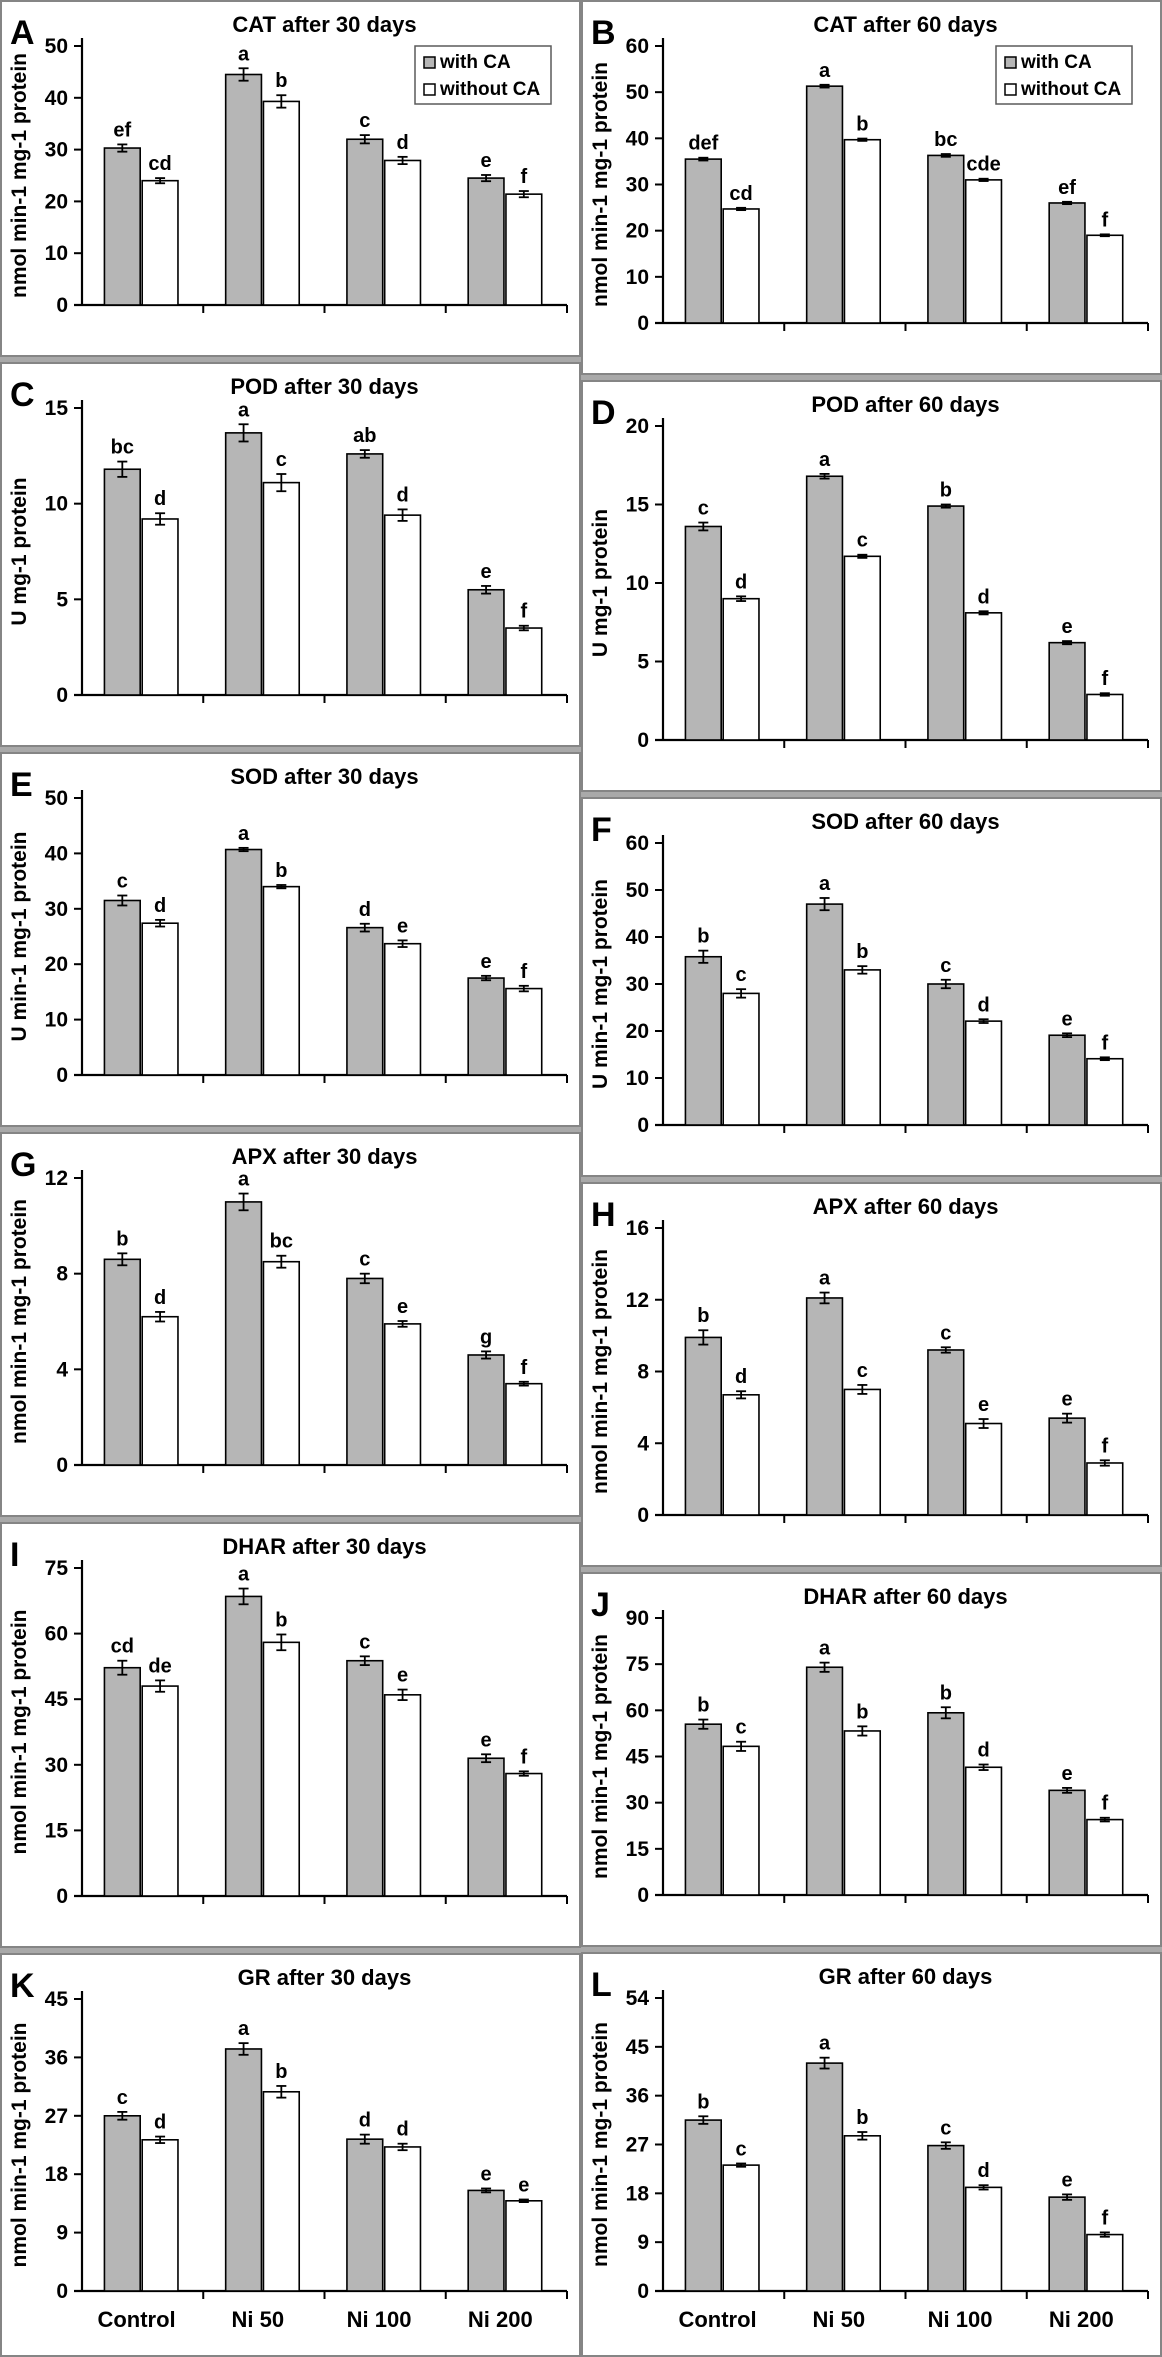 This screenshot has height=2357, width=1162. What do you see at coordinates (638, 1849) in the screenshot?
I see `y-tick-label: 15` at bounding box center [638, 1849].